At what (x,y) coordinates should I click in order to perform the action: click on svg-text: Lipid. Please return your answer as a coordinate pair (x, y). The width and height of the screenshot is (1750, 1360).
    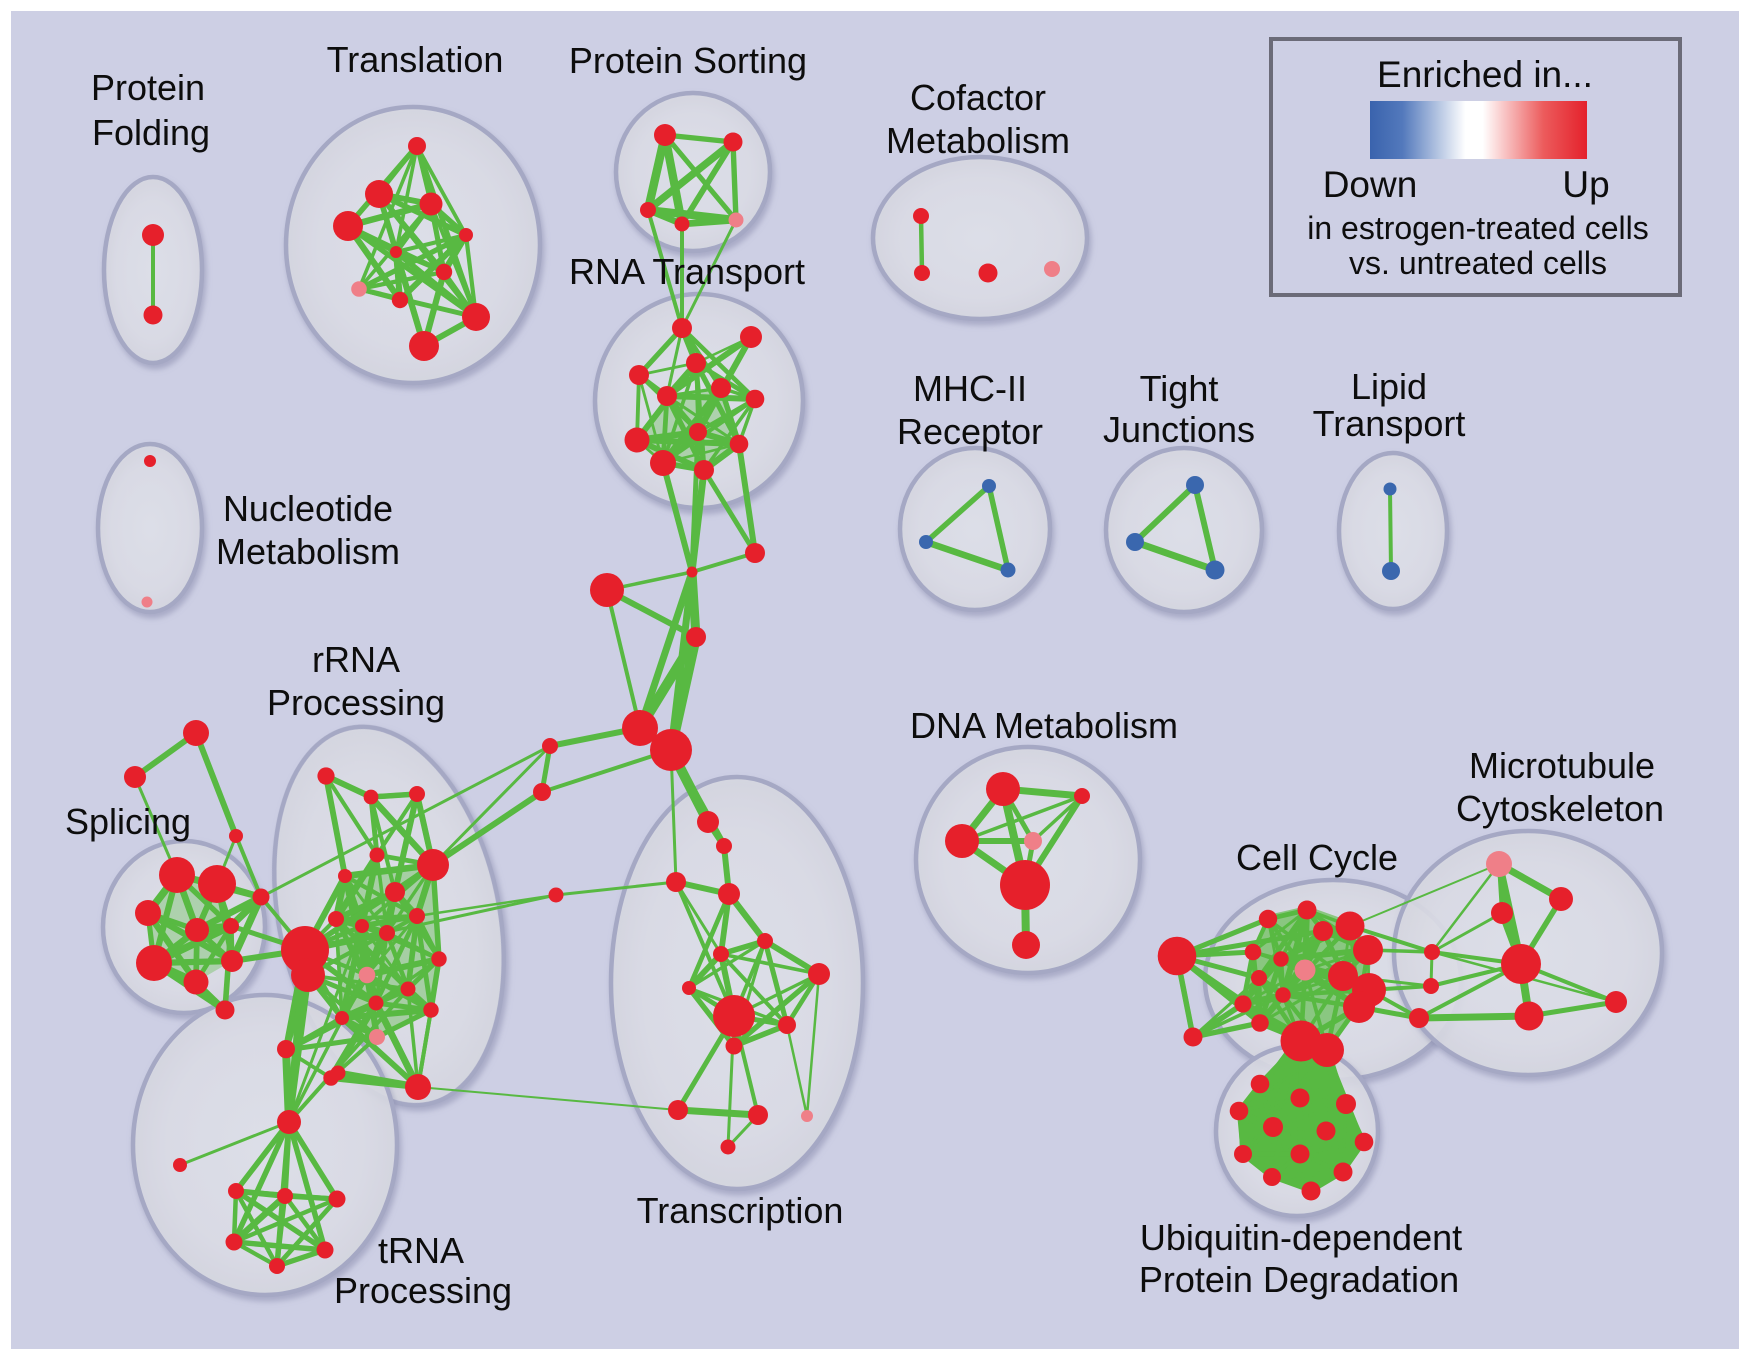
    Looking at the image, I should click on (1389, 386).